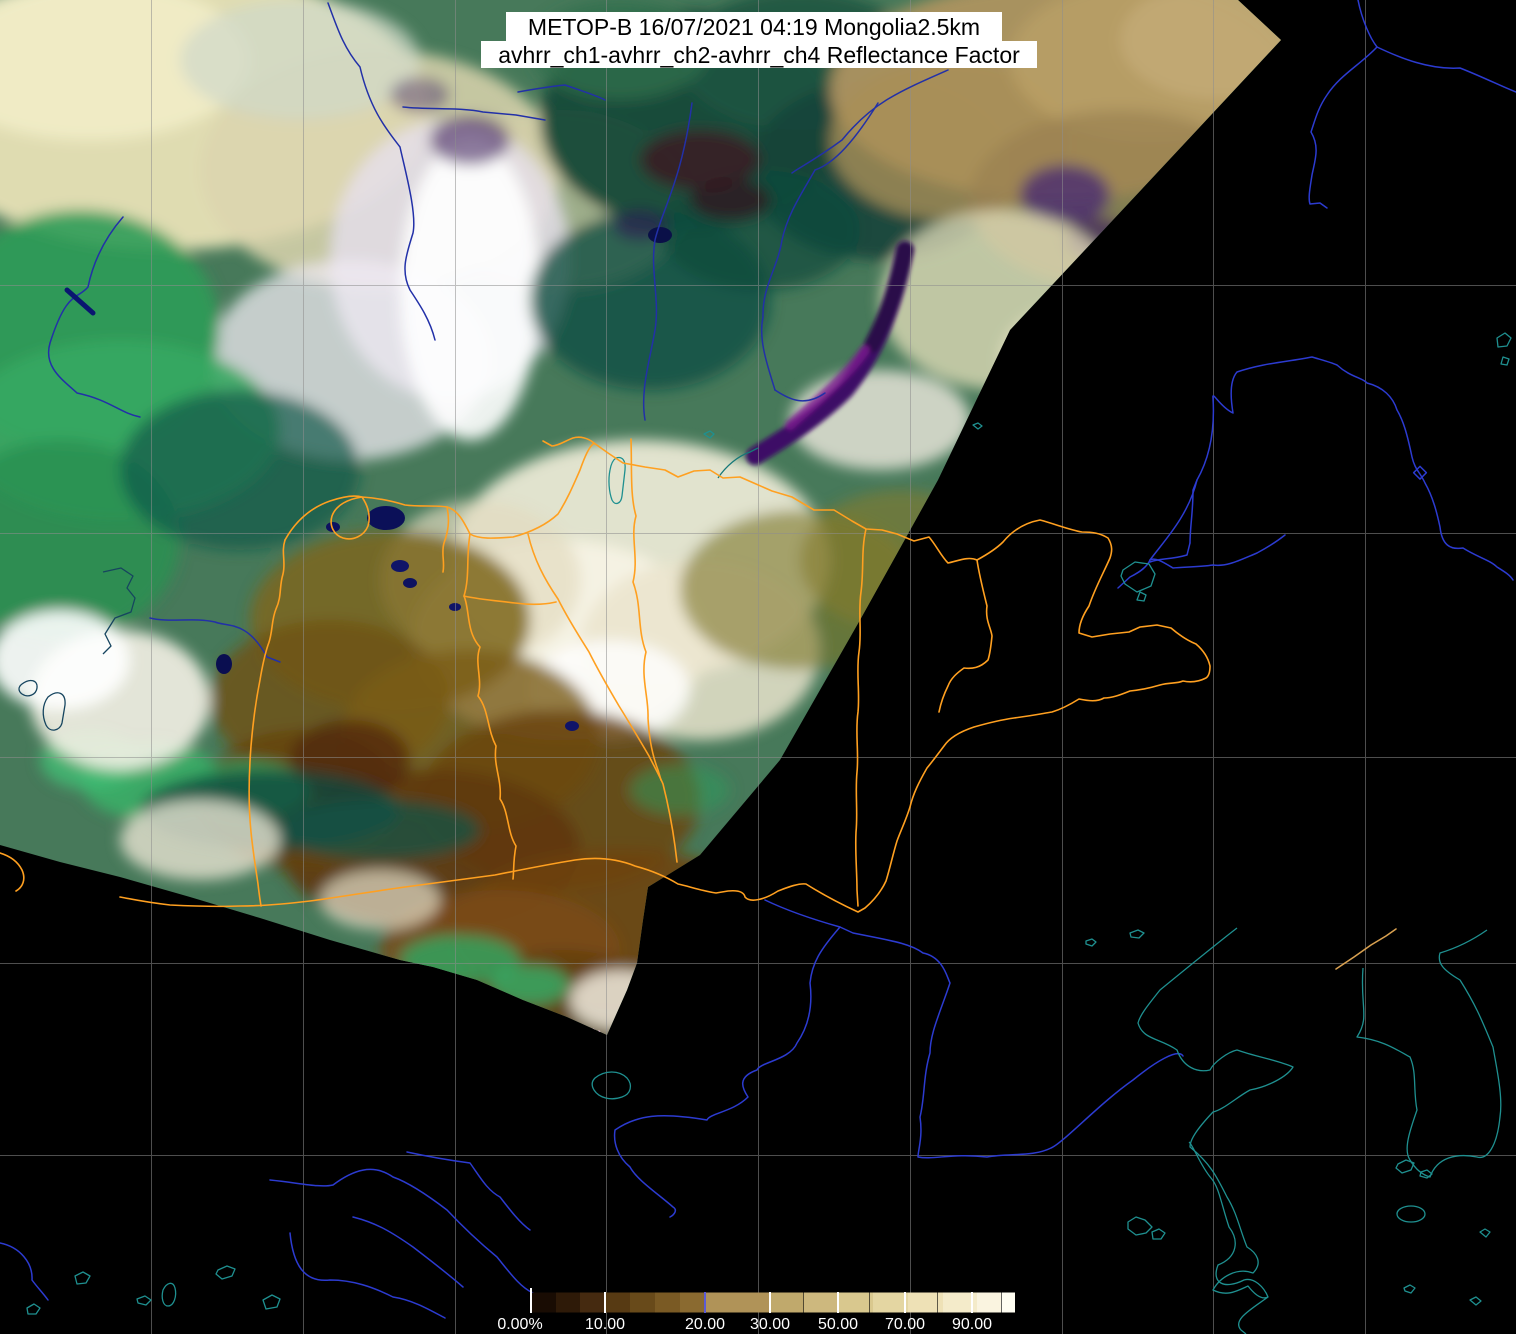  I want to click on title-box-line1, so click(754, 26).